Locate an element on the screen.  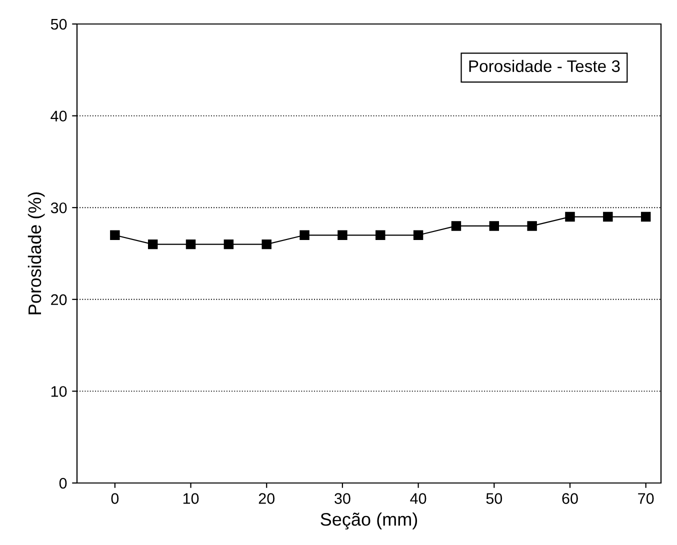
x-tick-label: 50 is located at coordinates (494, 498).